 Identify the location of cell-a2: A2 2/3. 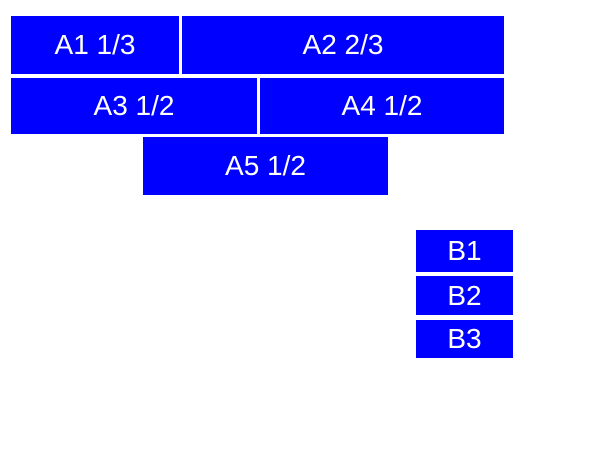
(343, 45).